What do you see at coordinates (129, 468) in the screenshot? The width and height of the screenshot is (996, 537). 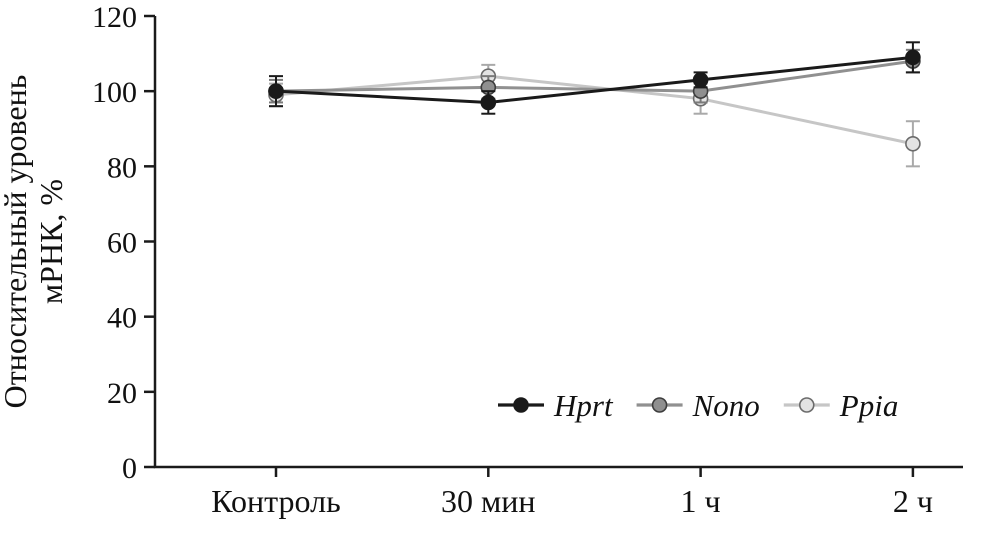 I see `y-tick-label: 0` at bounding box center [129, 468].